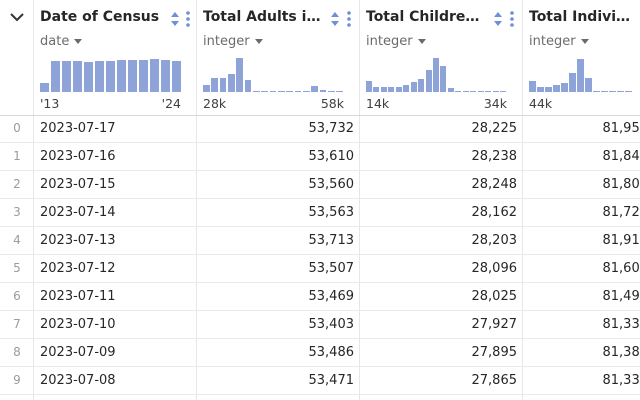 This screenshot has height=400, width=640. What do you see at coordinates (17, 240) in the screenshot?
I see `row-index: 4` at bounding box center [17, 240].